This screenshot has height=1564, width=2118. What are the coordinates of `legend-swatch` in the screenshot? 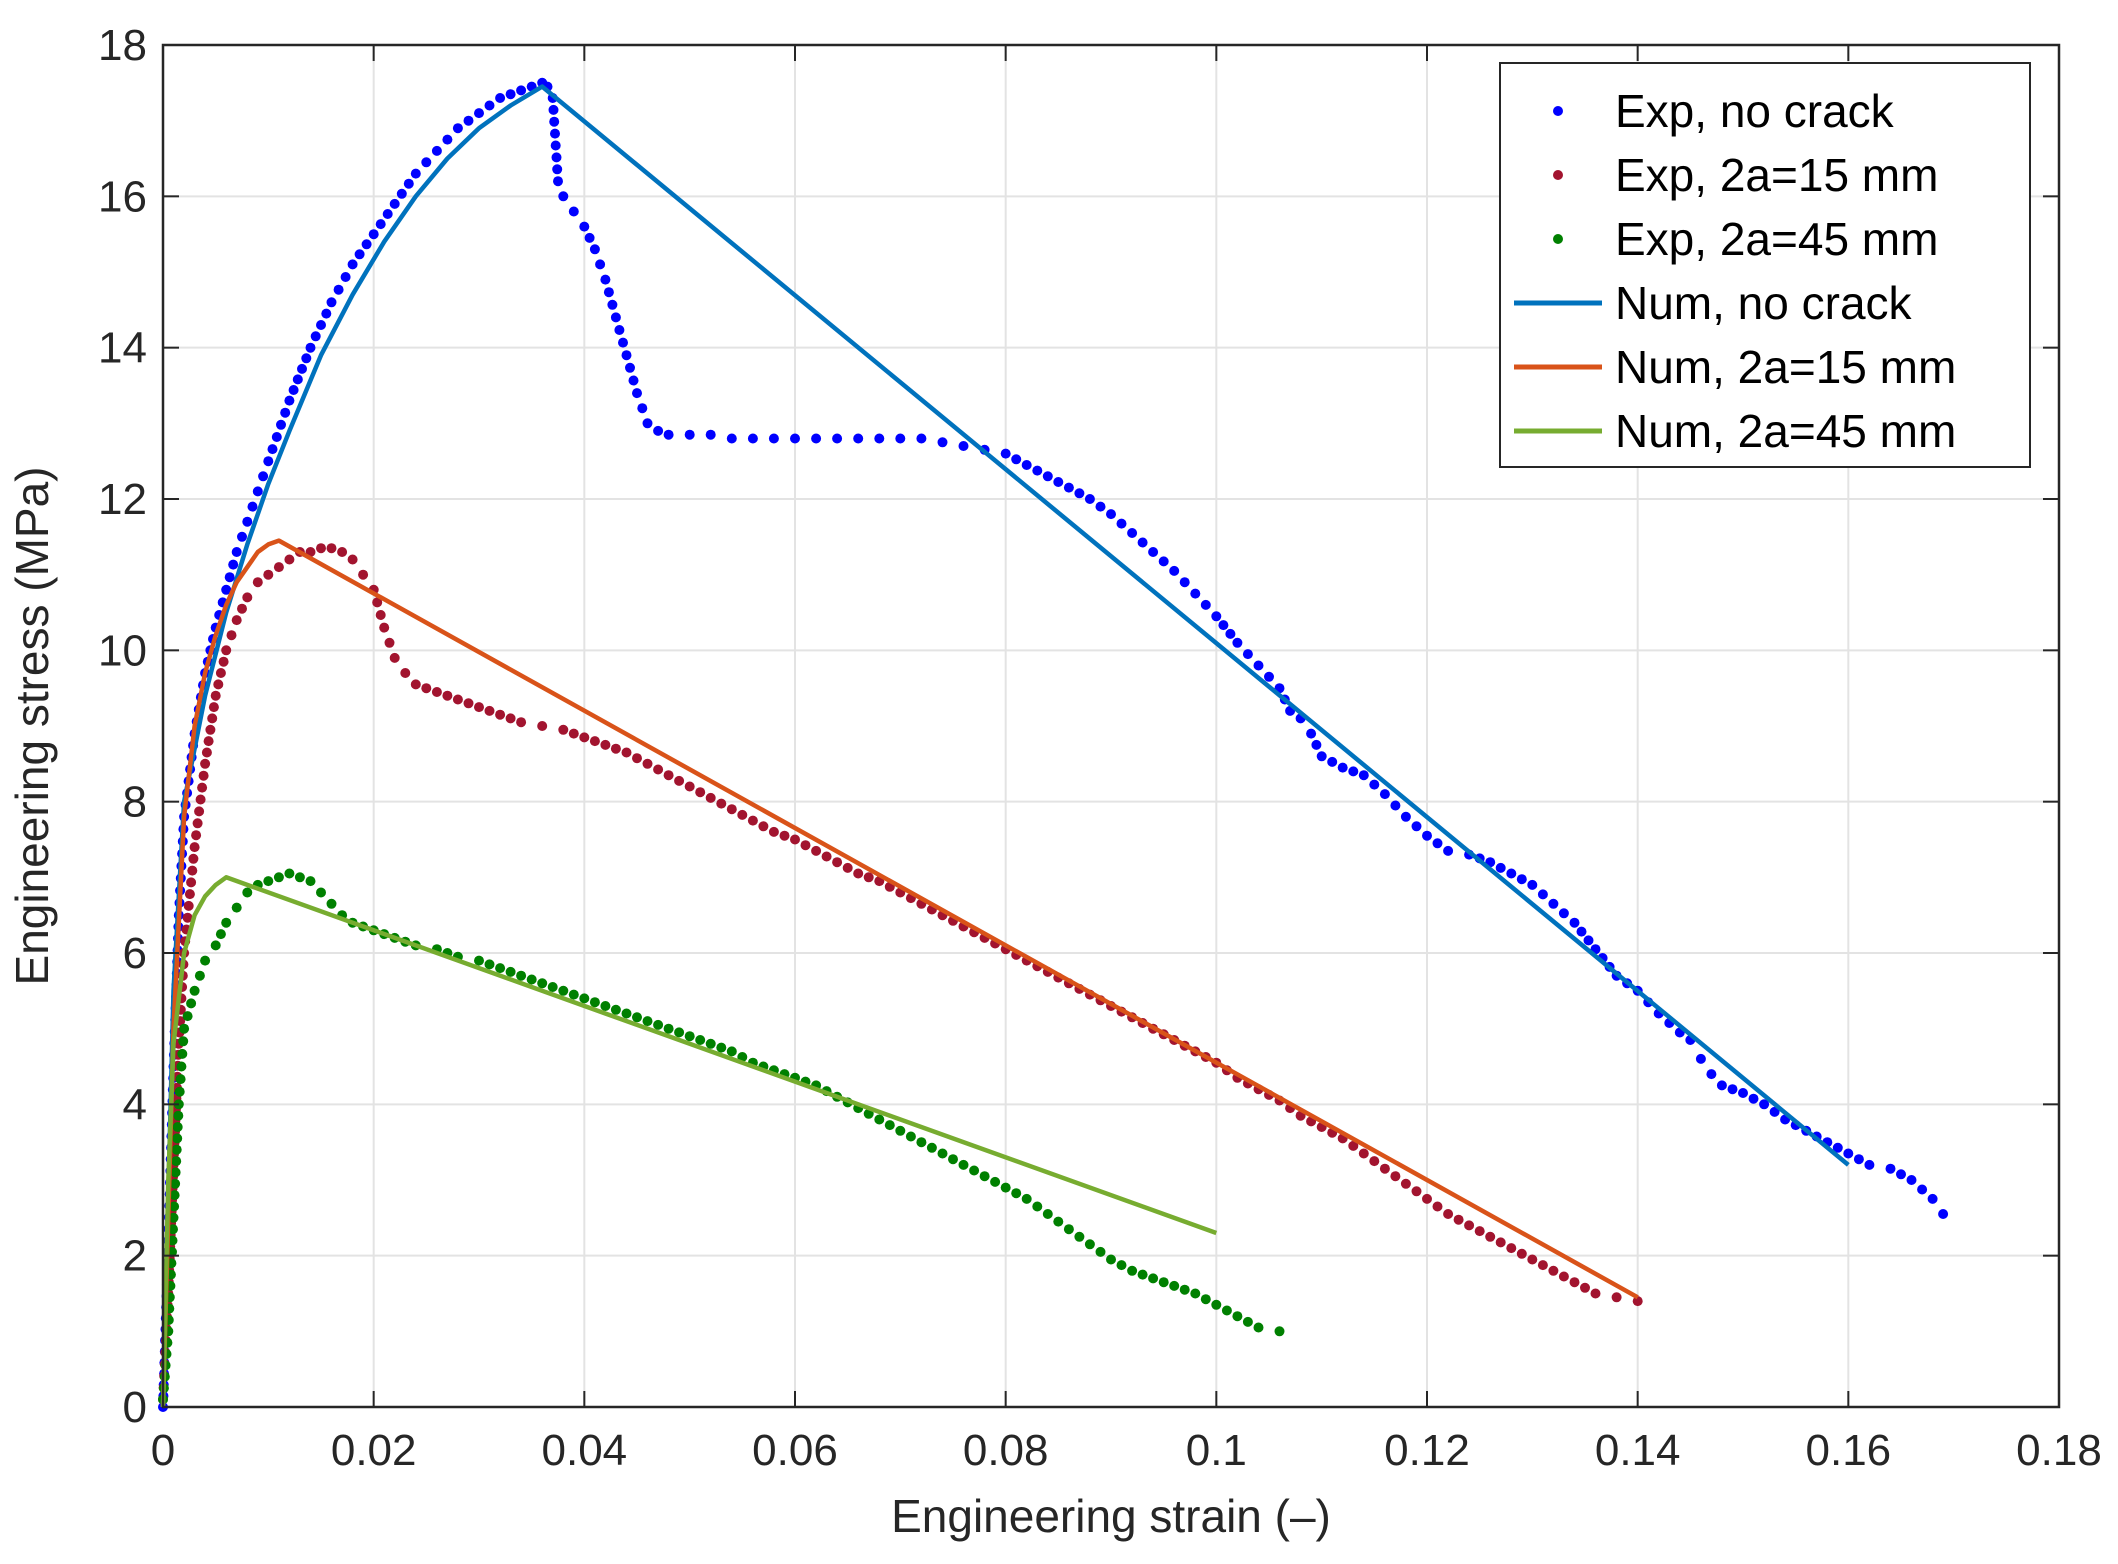 It's located at (1558, 239).